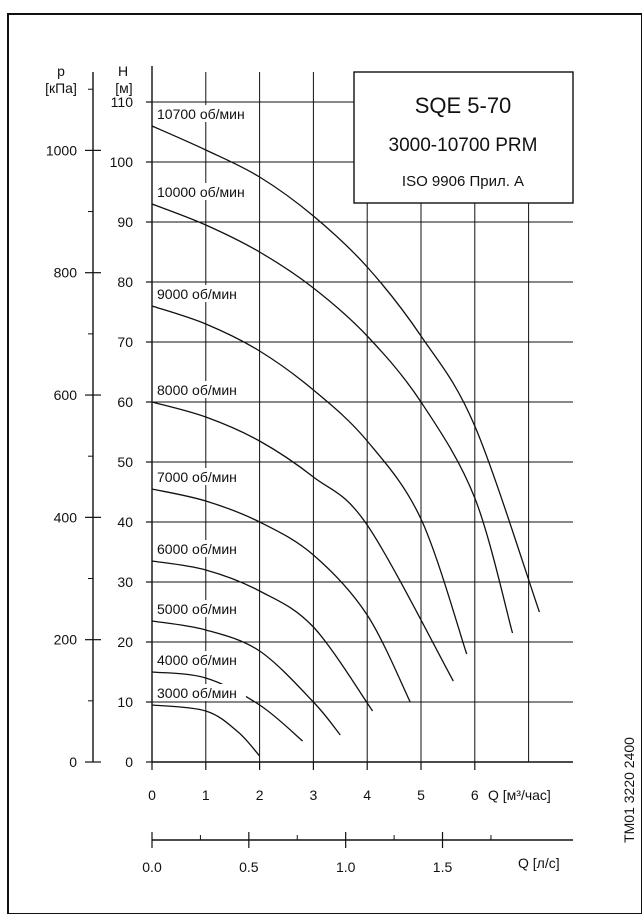  Describe the element at coordinates (197, 660) in the screenshot. I see `curve-label-8: 4000 об/мин` at that location.